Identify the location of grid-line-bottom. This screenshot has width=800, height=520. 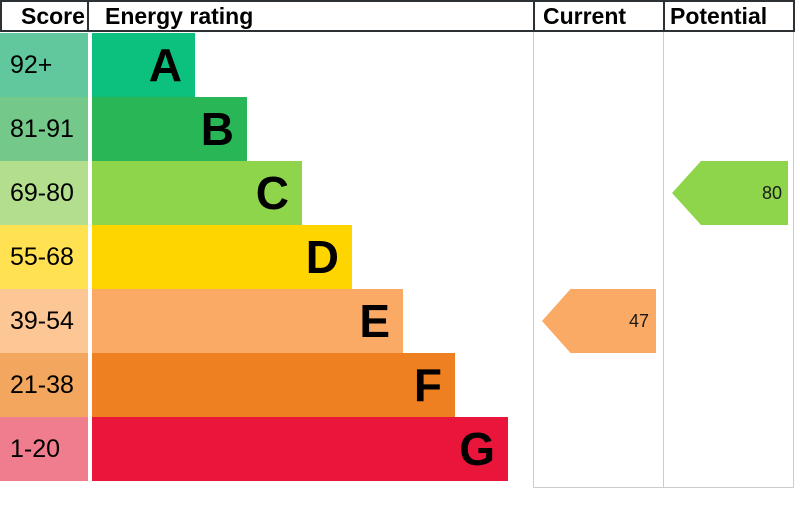
(663, 487).